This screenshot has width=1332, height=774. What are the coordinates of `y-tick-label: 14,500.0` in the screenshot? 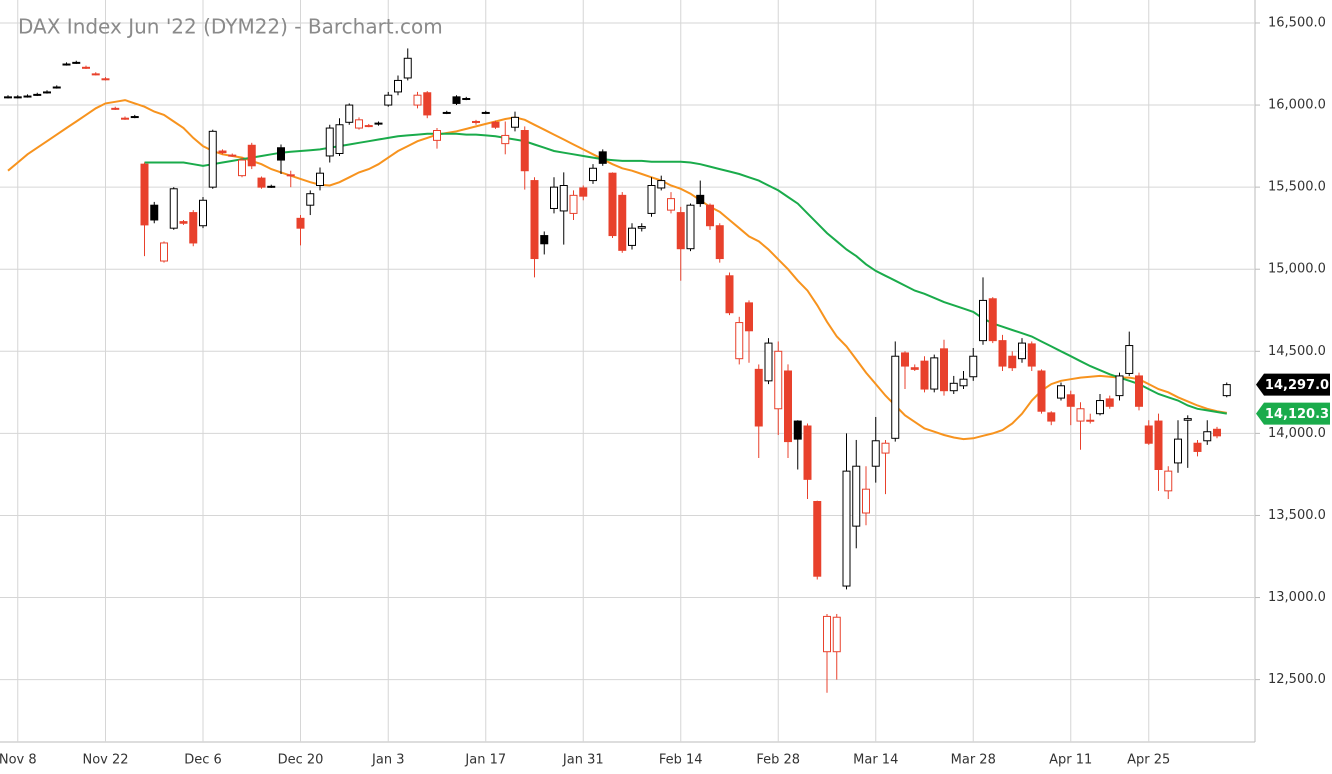 It's located at (1297, 351).